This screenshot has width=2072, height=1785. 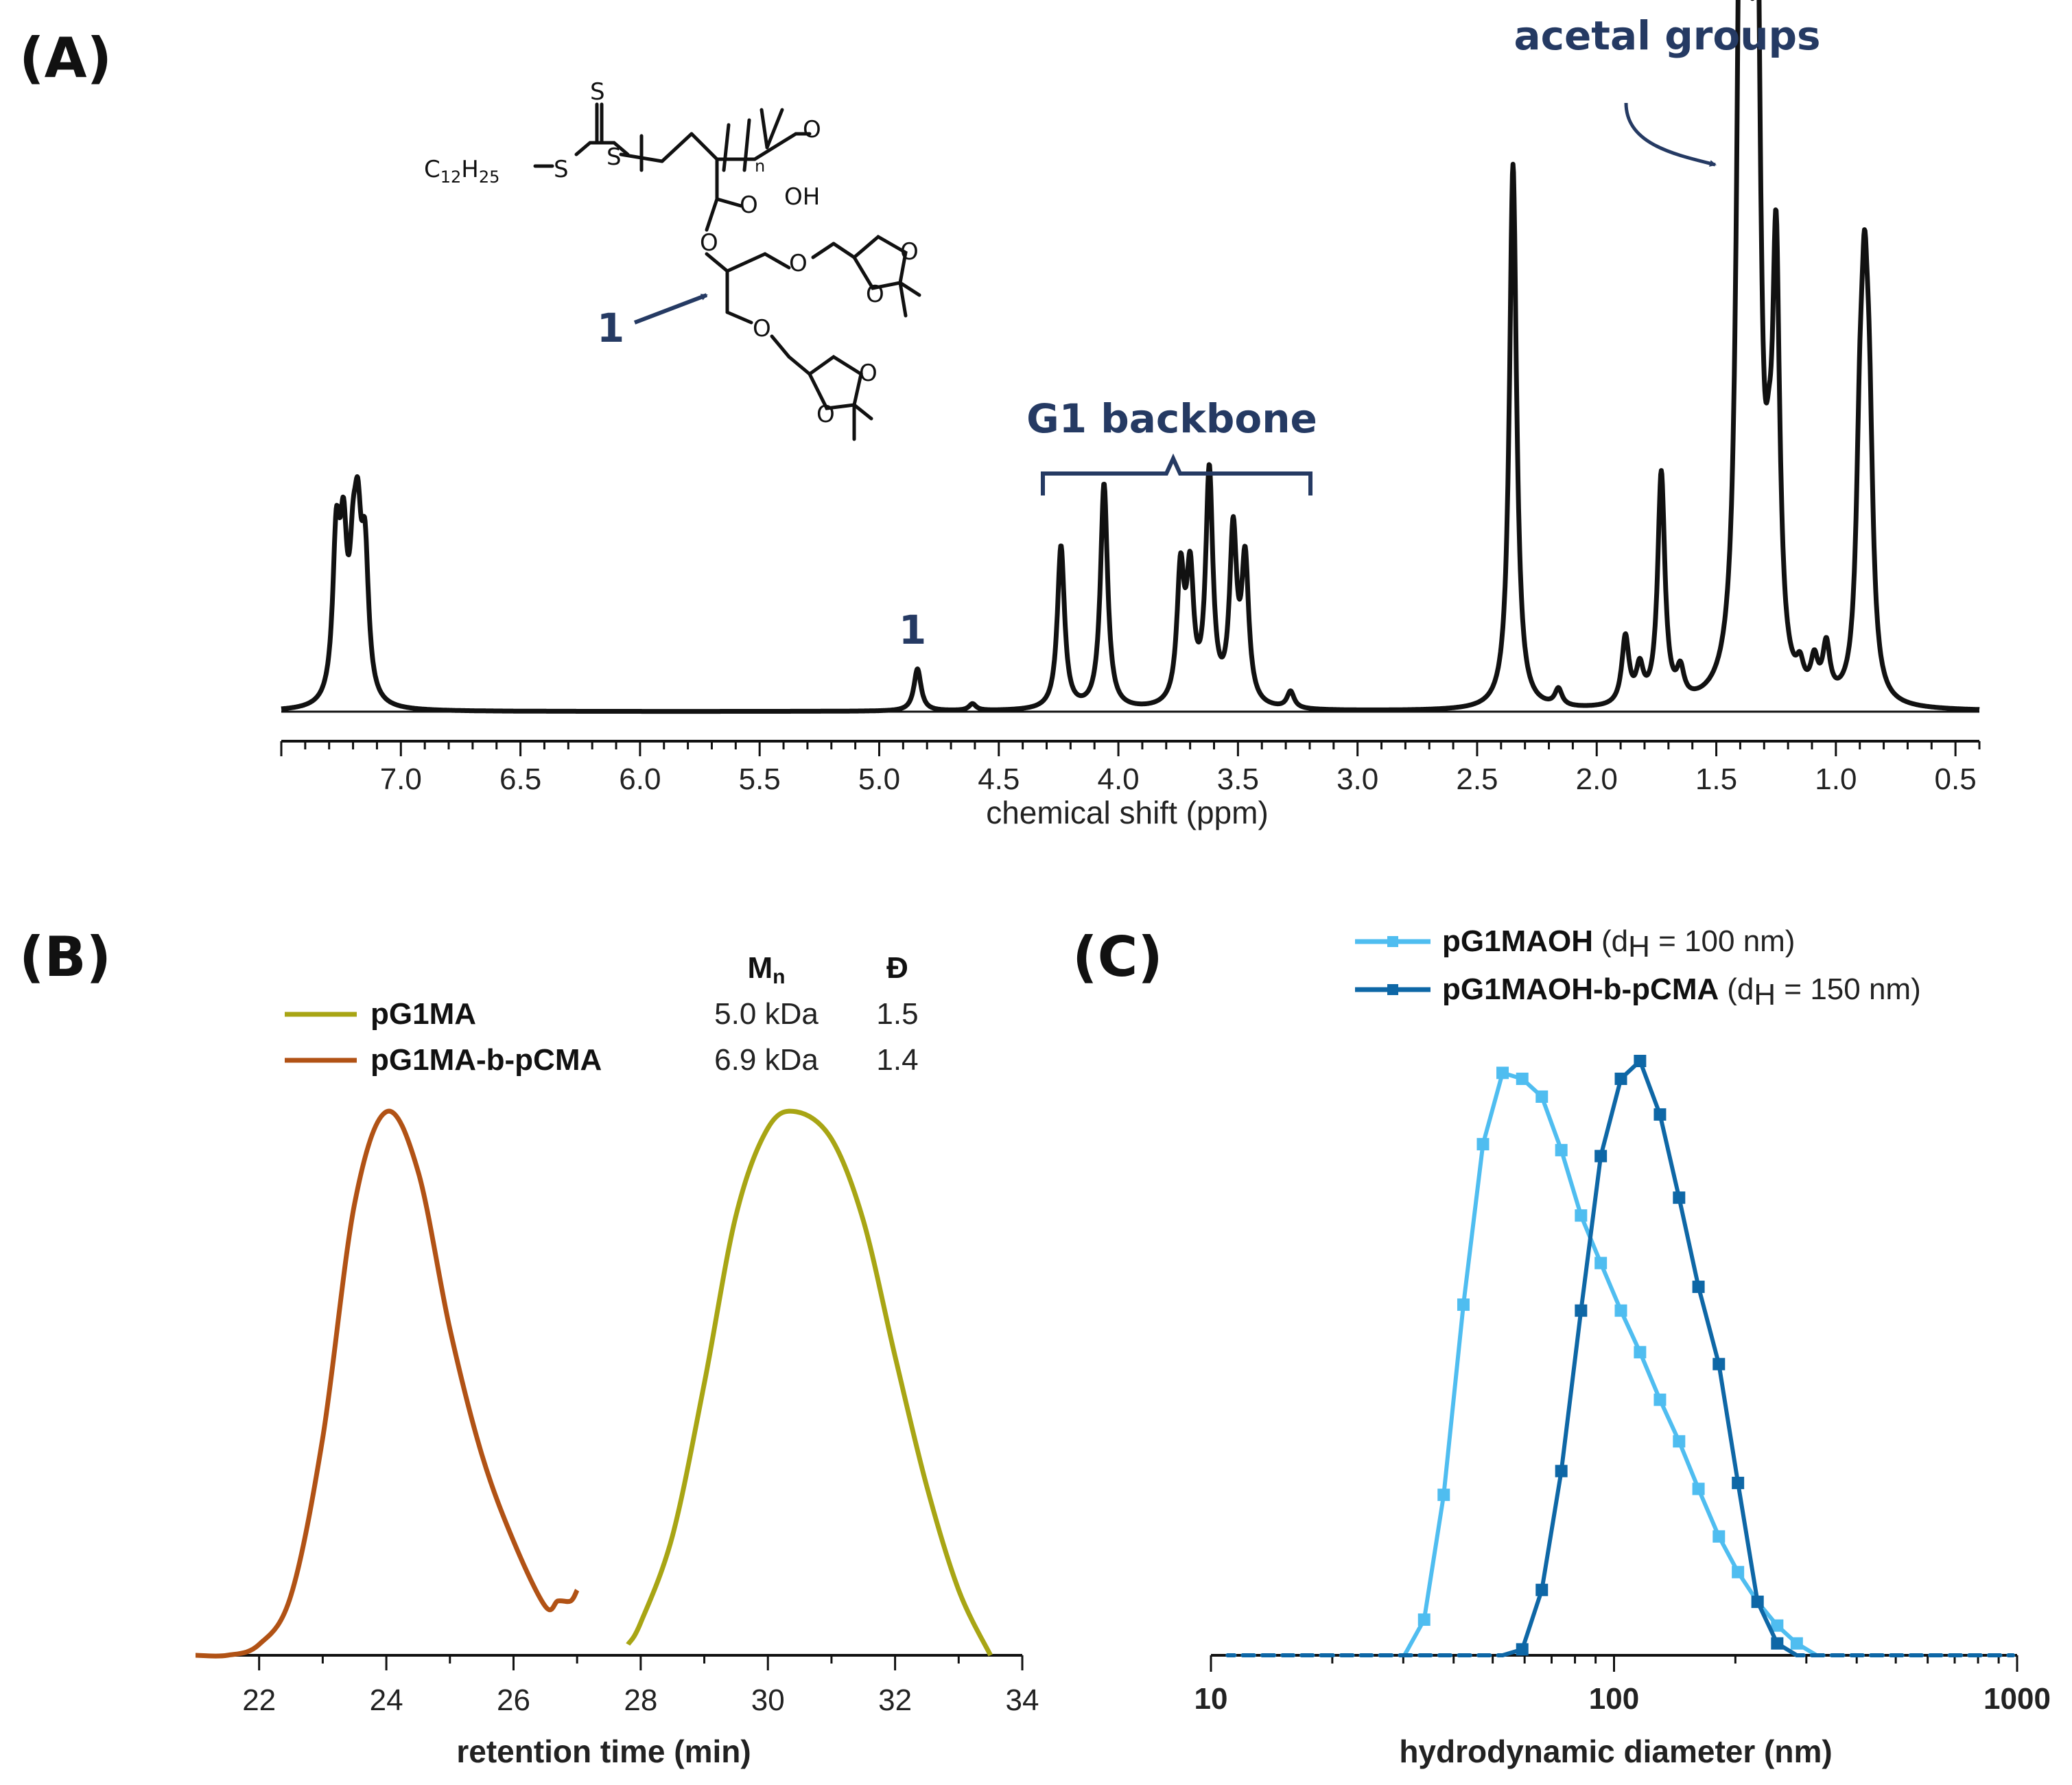 I want to click on nmr-tick-label: 6.5, so click(x=520, y=779).